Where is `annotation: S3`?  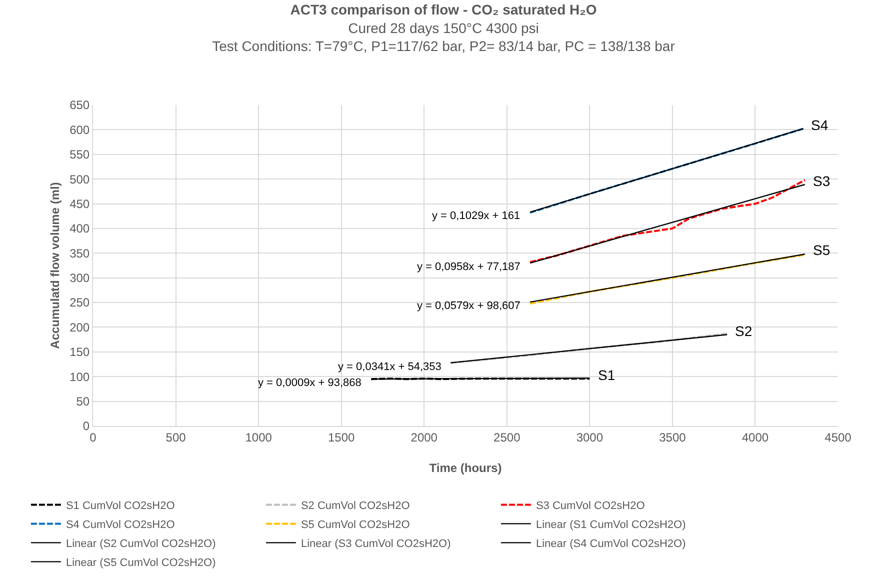
annotation: S3 is located at coordinates (821, 181).